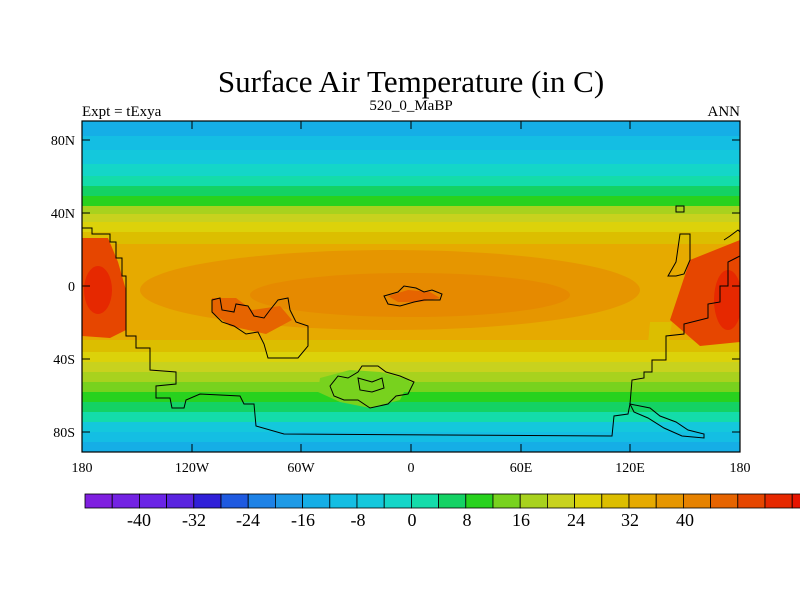 This screenshot has height=600, width=800. What do you see at coordinates (64, 433) in the screenshot?
I see `lat-tick-label: 80S` at bounding box center [64, 433].